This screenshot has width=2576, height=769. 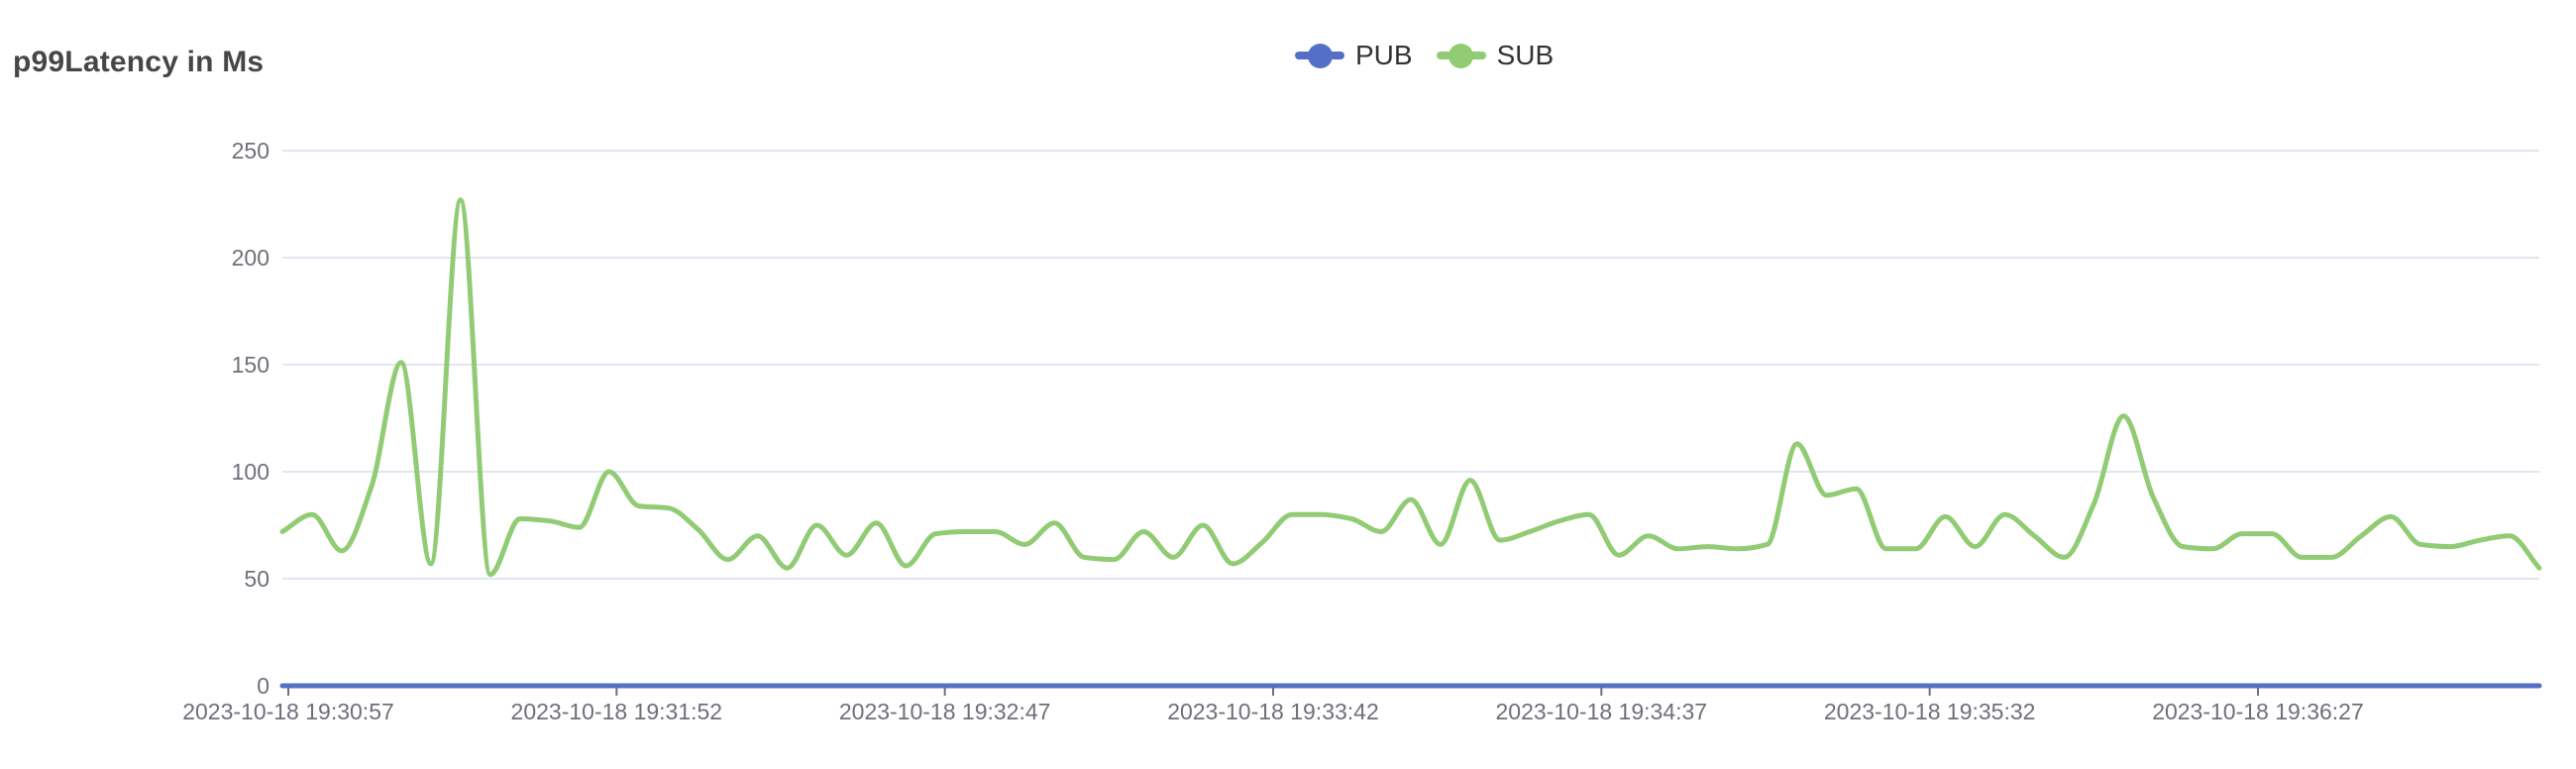 I want to click on sub-dot-icon, so click(x=1461, y=55).